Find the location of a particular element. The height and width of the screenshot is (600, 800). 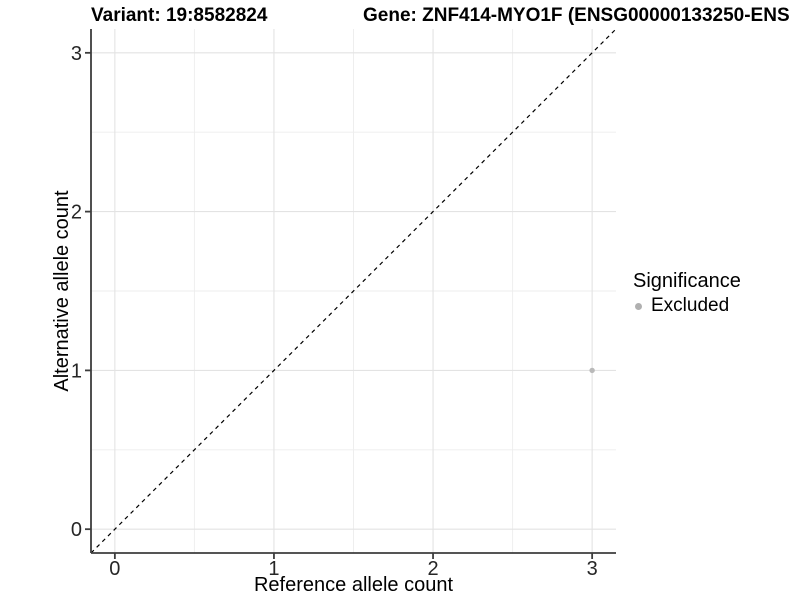

y-axis-title: Alternative allele count is located at coordinates (62, 291).